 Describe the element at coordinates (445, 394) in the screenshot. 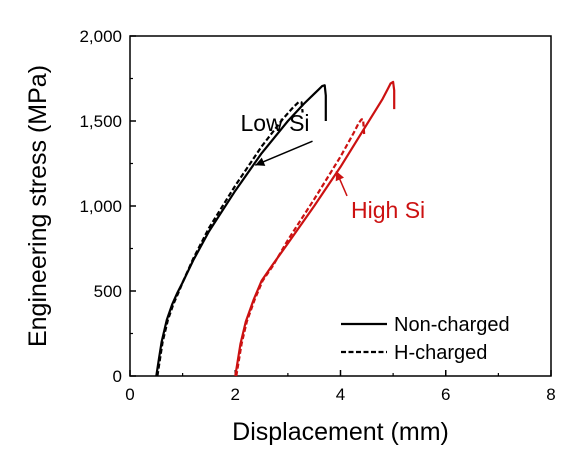

I see `x-tick-label: 6` at that location.